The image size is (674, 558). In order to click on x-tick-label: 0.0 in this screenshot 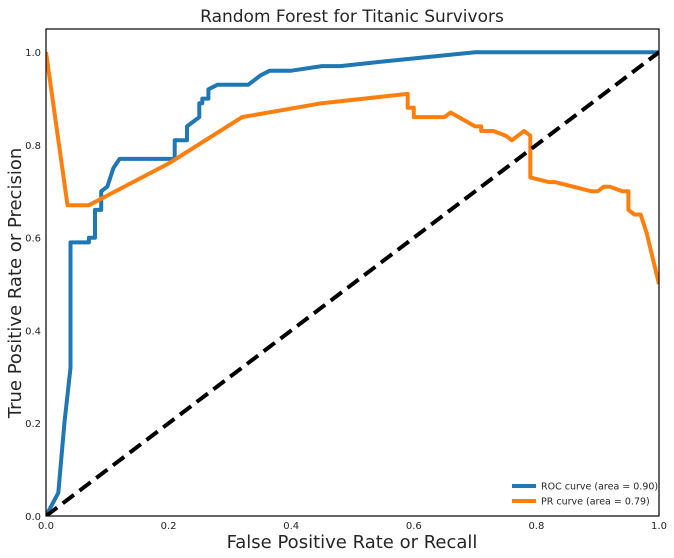, I will do `click(46, 526)`.